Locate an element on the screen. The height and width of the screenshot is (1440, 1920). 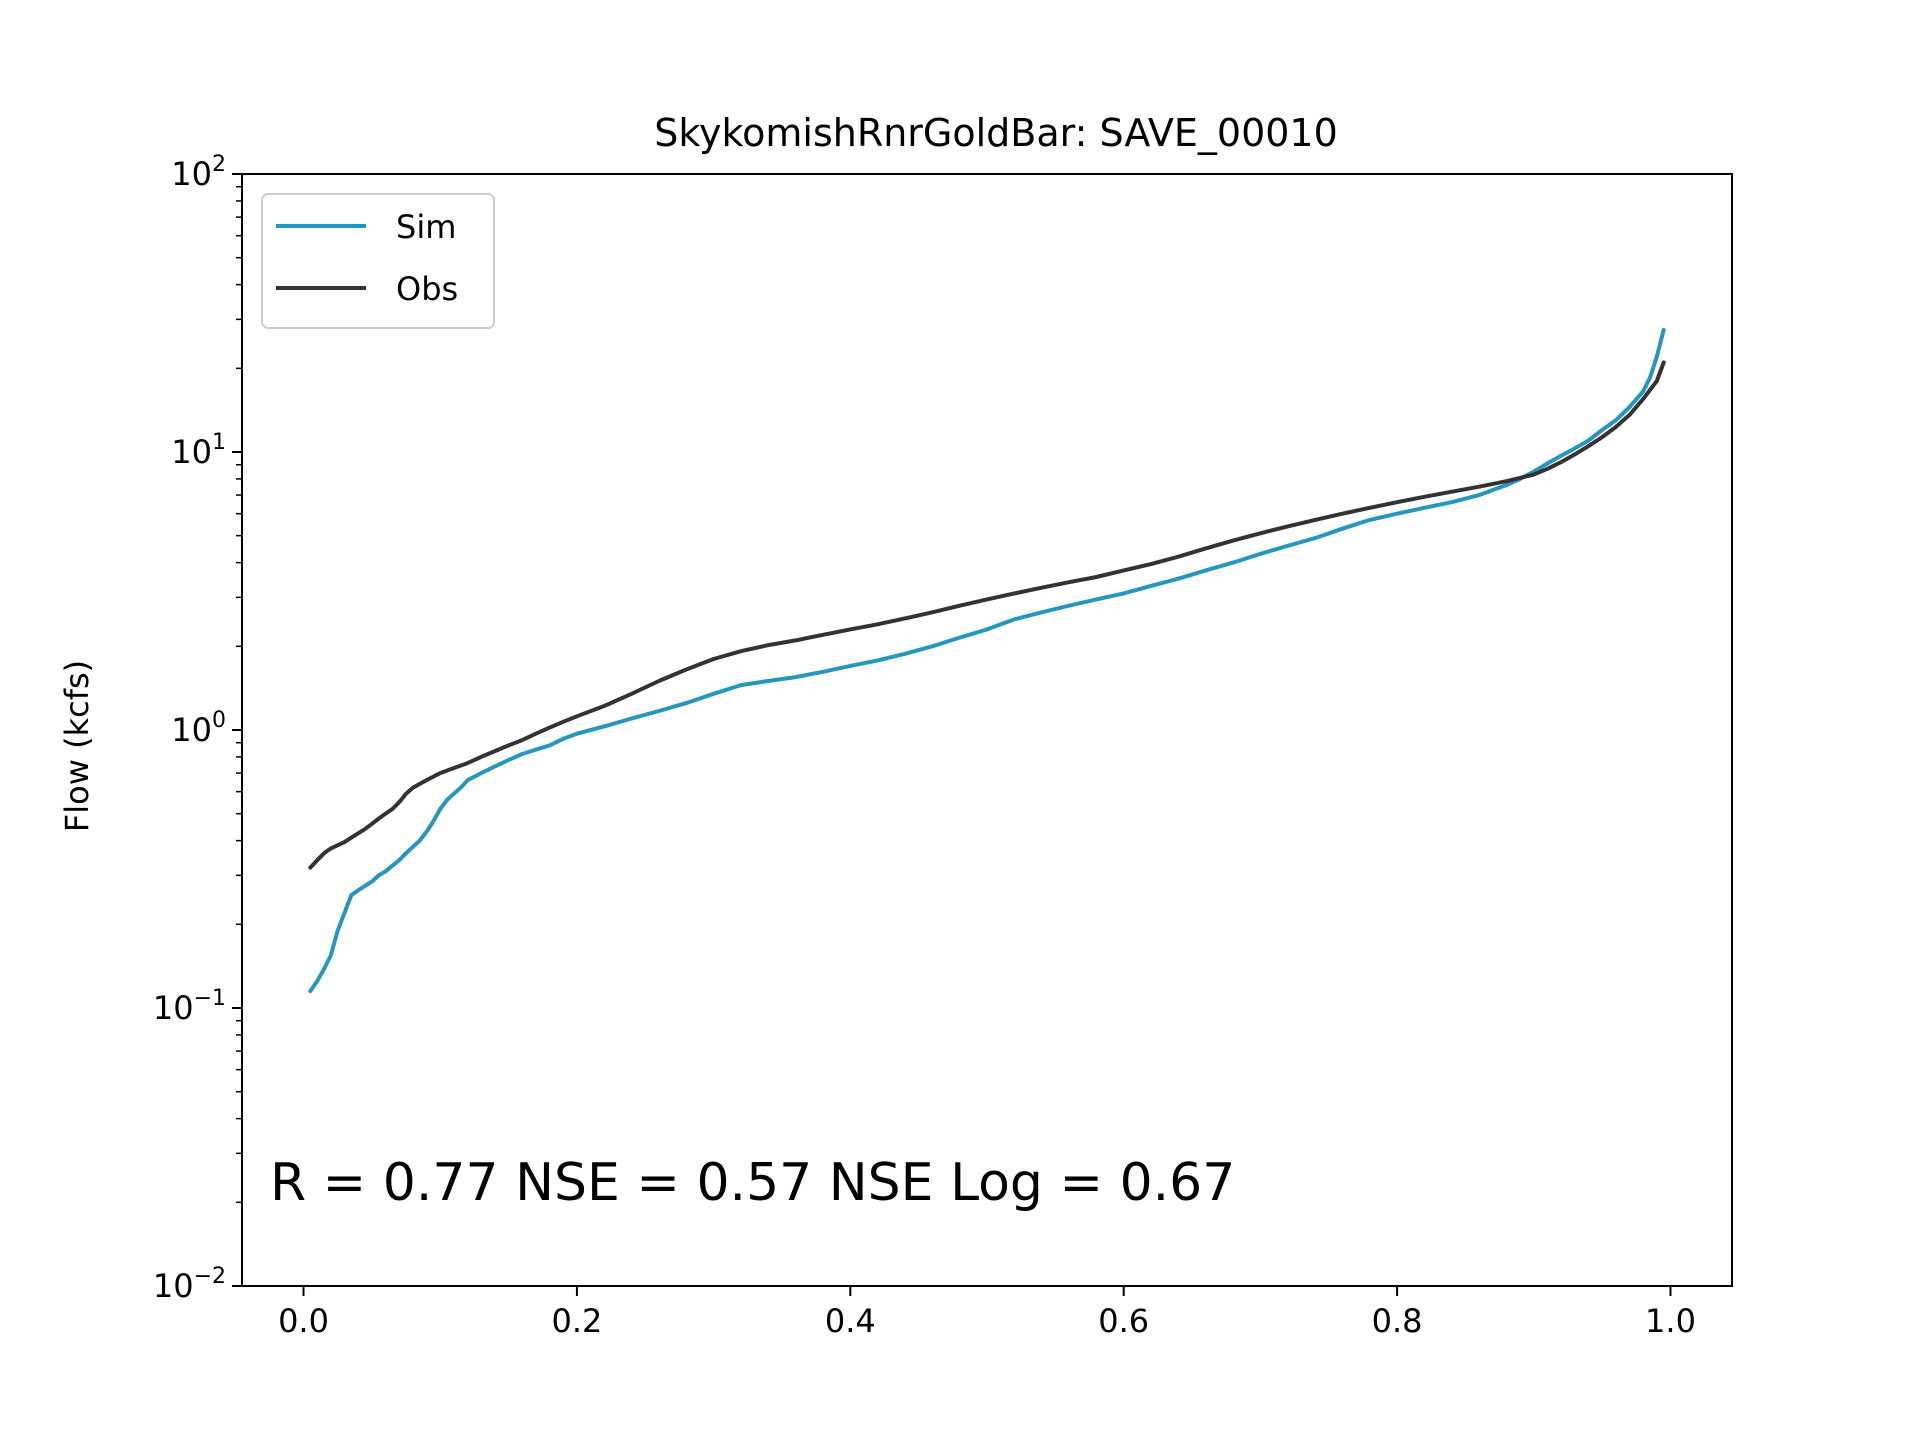
x-tick-label: 0.2 is located at coordinates (576, 1321).